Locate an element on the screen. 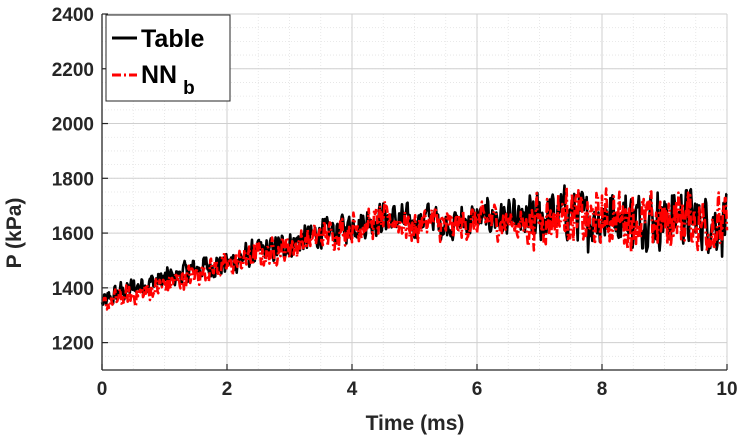 The height and width of the screenshot is (437, 747). y-tick-label: 1600 is located at coordinates (73, 234).